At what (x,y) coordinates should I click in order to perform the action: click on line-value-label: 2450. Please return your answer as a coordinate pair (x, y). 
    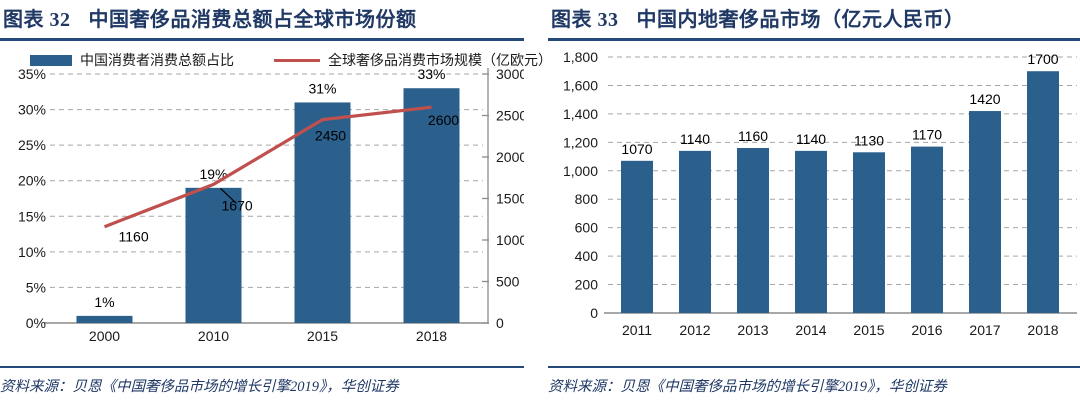
    Looking at the image, I should click on (330, 136).